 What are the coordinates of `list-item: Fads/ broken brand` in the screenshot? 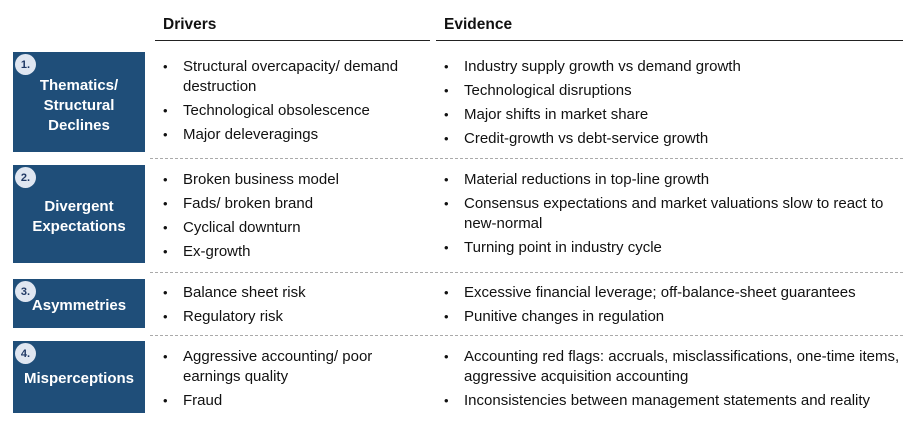 It's located at (292, 204).